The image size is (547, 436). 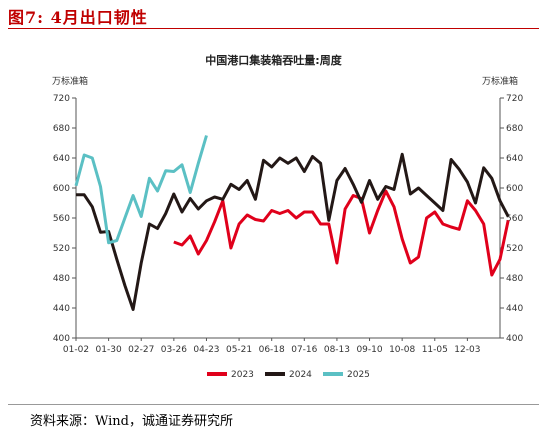 What do you see at coordinates (514, 339) in the screenshot?
I see `y-tick-label-right: 400` at bounding box center [514, 339].